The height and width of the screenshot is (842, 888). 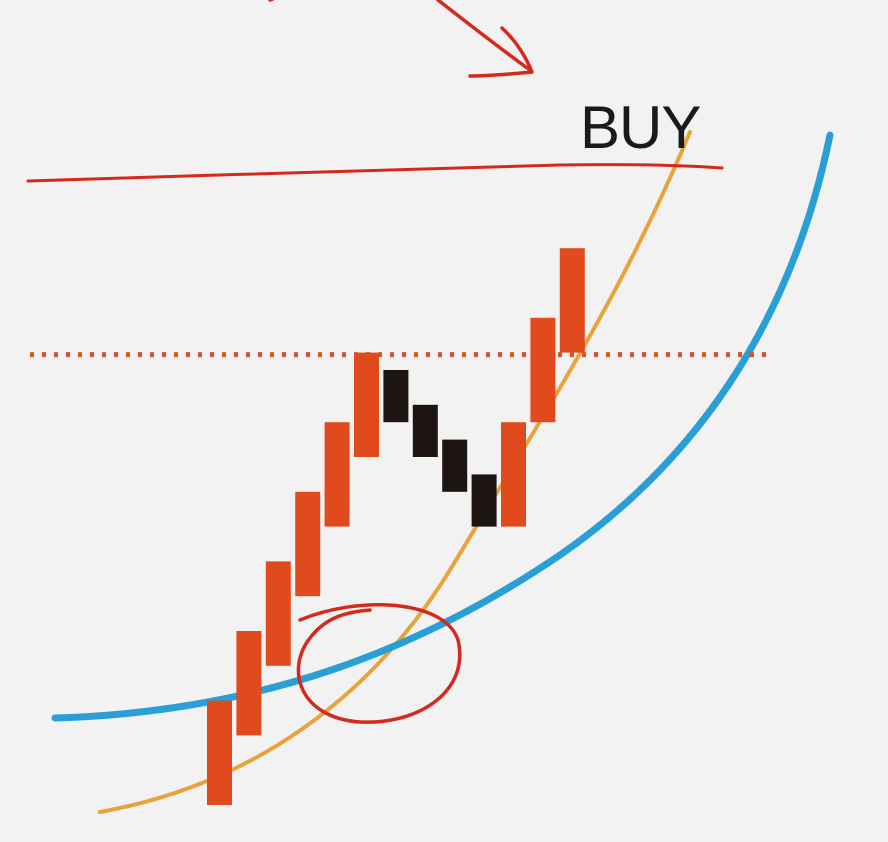 I want to click on crossover-circle-annotation, so click(x=379, y=663).